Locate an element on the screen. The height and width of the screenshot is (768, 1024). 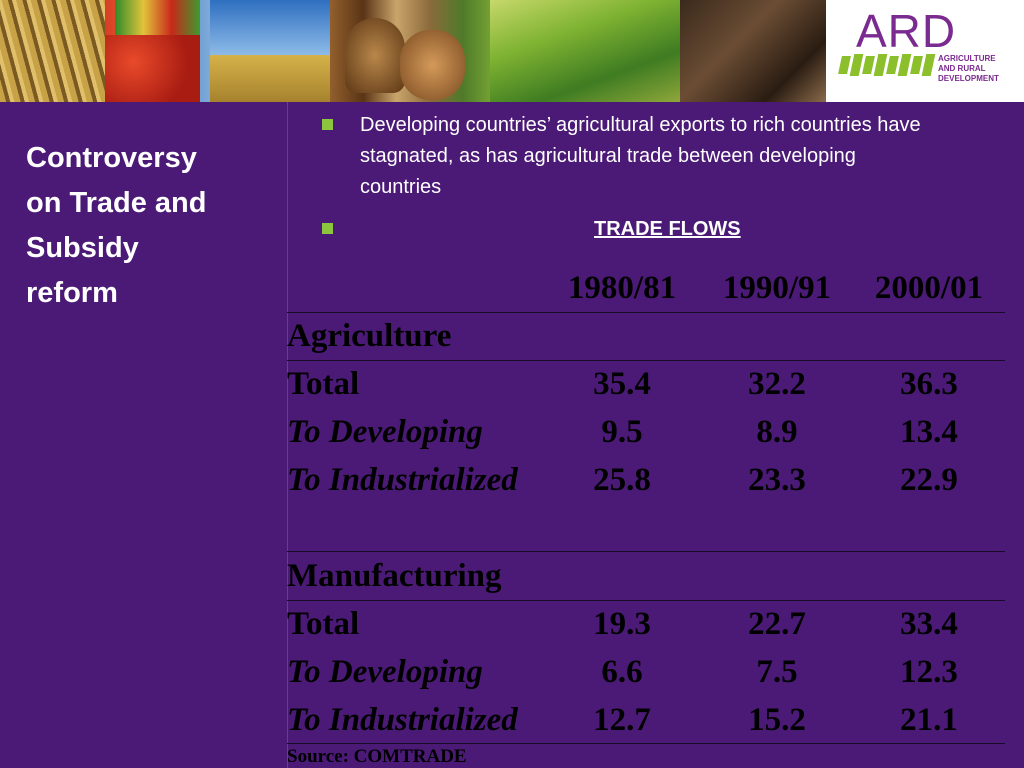
section-title-row: Manufacturing is located at coordinates (646, 578).